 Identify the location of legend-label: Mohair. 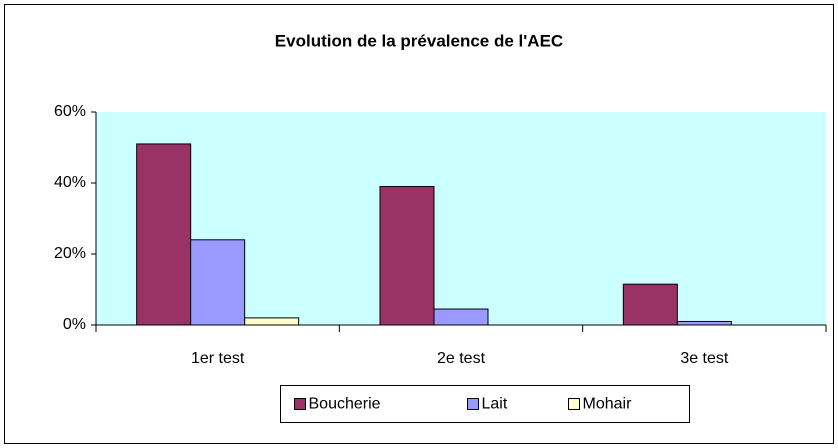
(608, 404).